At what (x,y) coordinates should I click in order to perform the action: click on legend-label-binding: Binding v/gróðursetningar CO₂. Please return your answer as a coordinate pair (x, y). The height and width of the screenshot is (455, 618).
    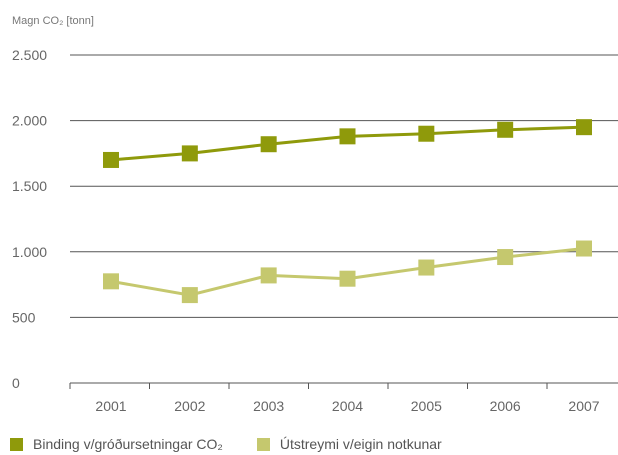
    Looking at the image, I should click on (128, 444).